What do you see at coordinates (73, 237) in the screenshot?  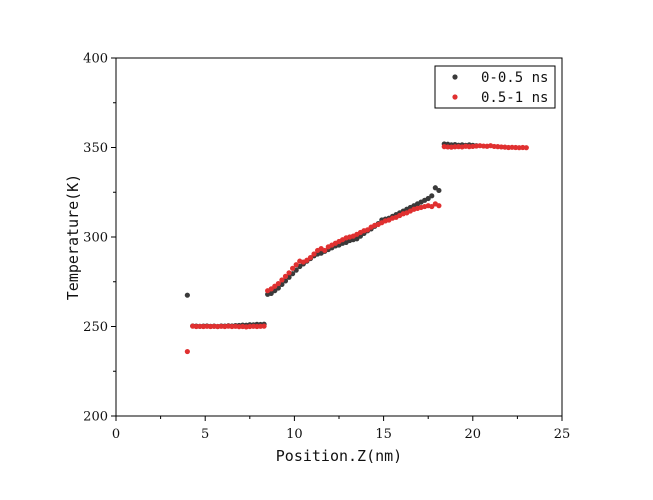 I see `y-axis-title: Temperature(K)` at bounding box center [73, 237].